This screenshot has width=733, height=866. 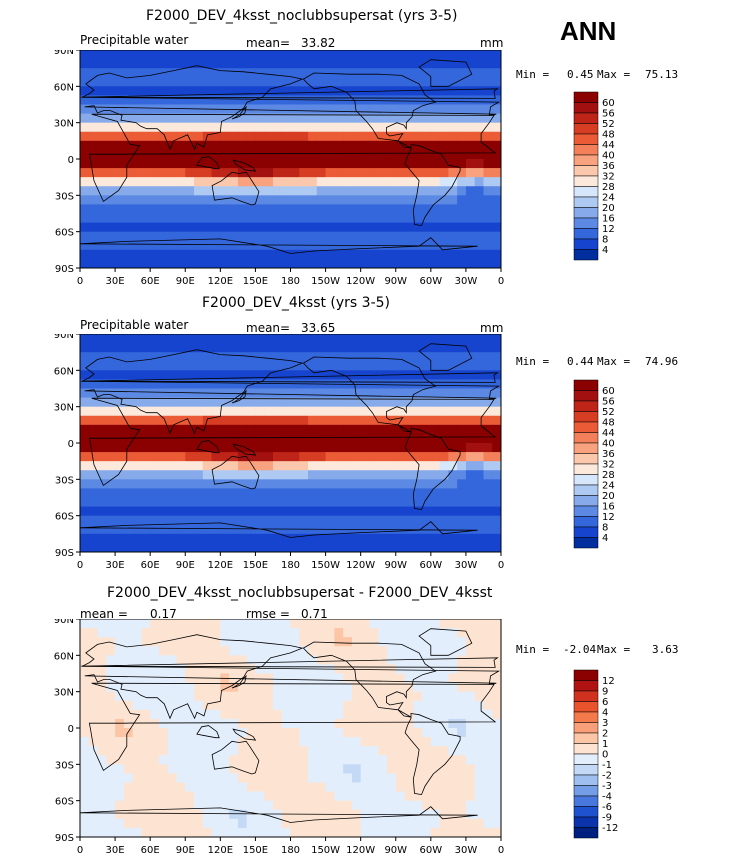 What do you see at coordinates (580, 74) in the screenshot?
I see `panel-1-min-value: 0.45` at bounding box center [580, 74].